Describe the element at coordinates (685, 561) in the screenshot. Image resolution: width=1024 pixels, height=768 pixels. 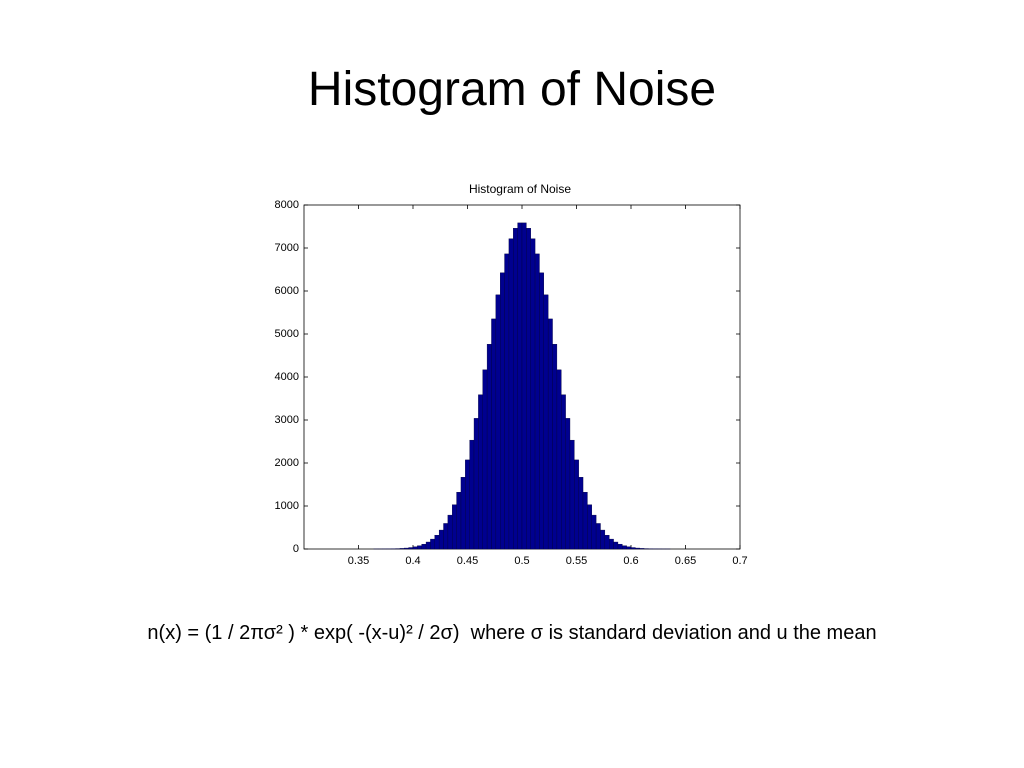
I see `x-tick-label: 0.65` at that location.